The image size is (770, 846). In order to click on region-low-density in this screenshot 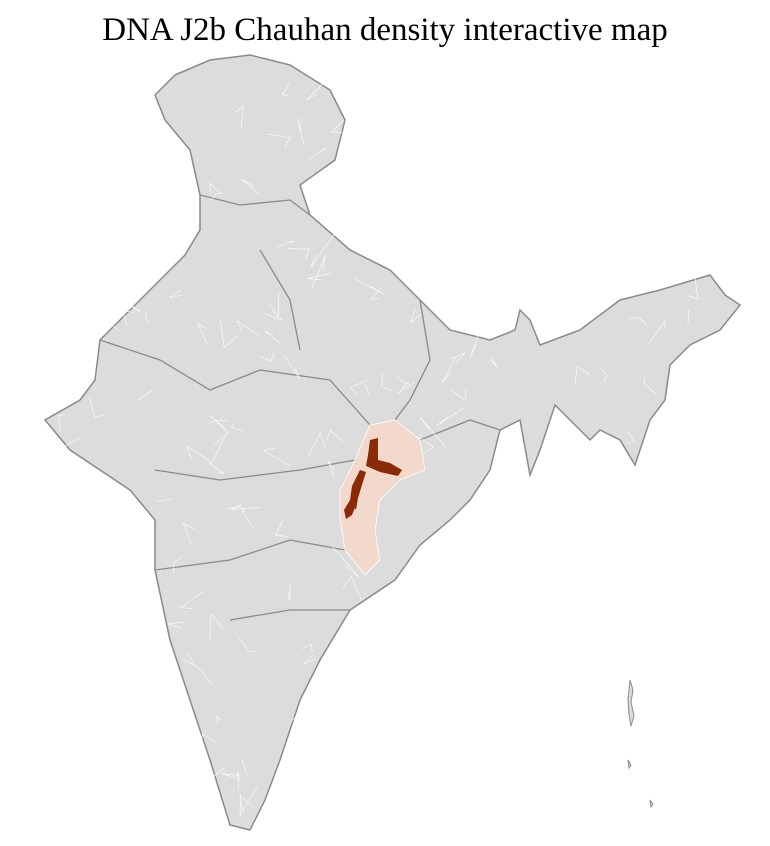, I will do `click(382, 497)`.